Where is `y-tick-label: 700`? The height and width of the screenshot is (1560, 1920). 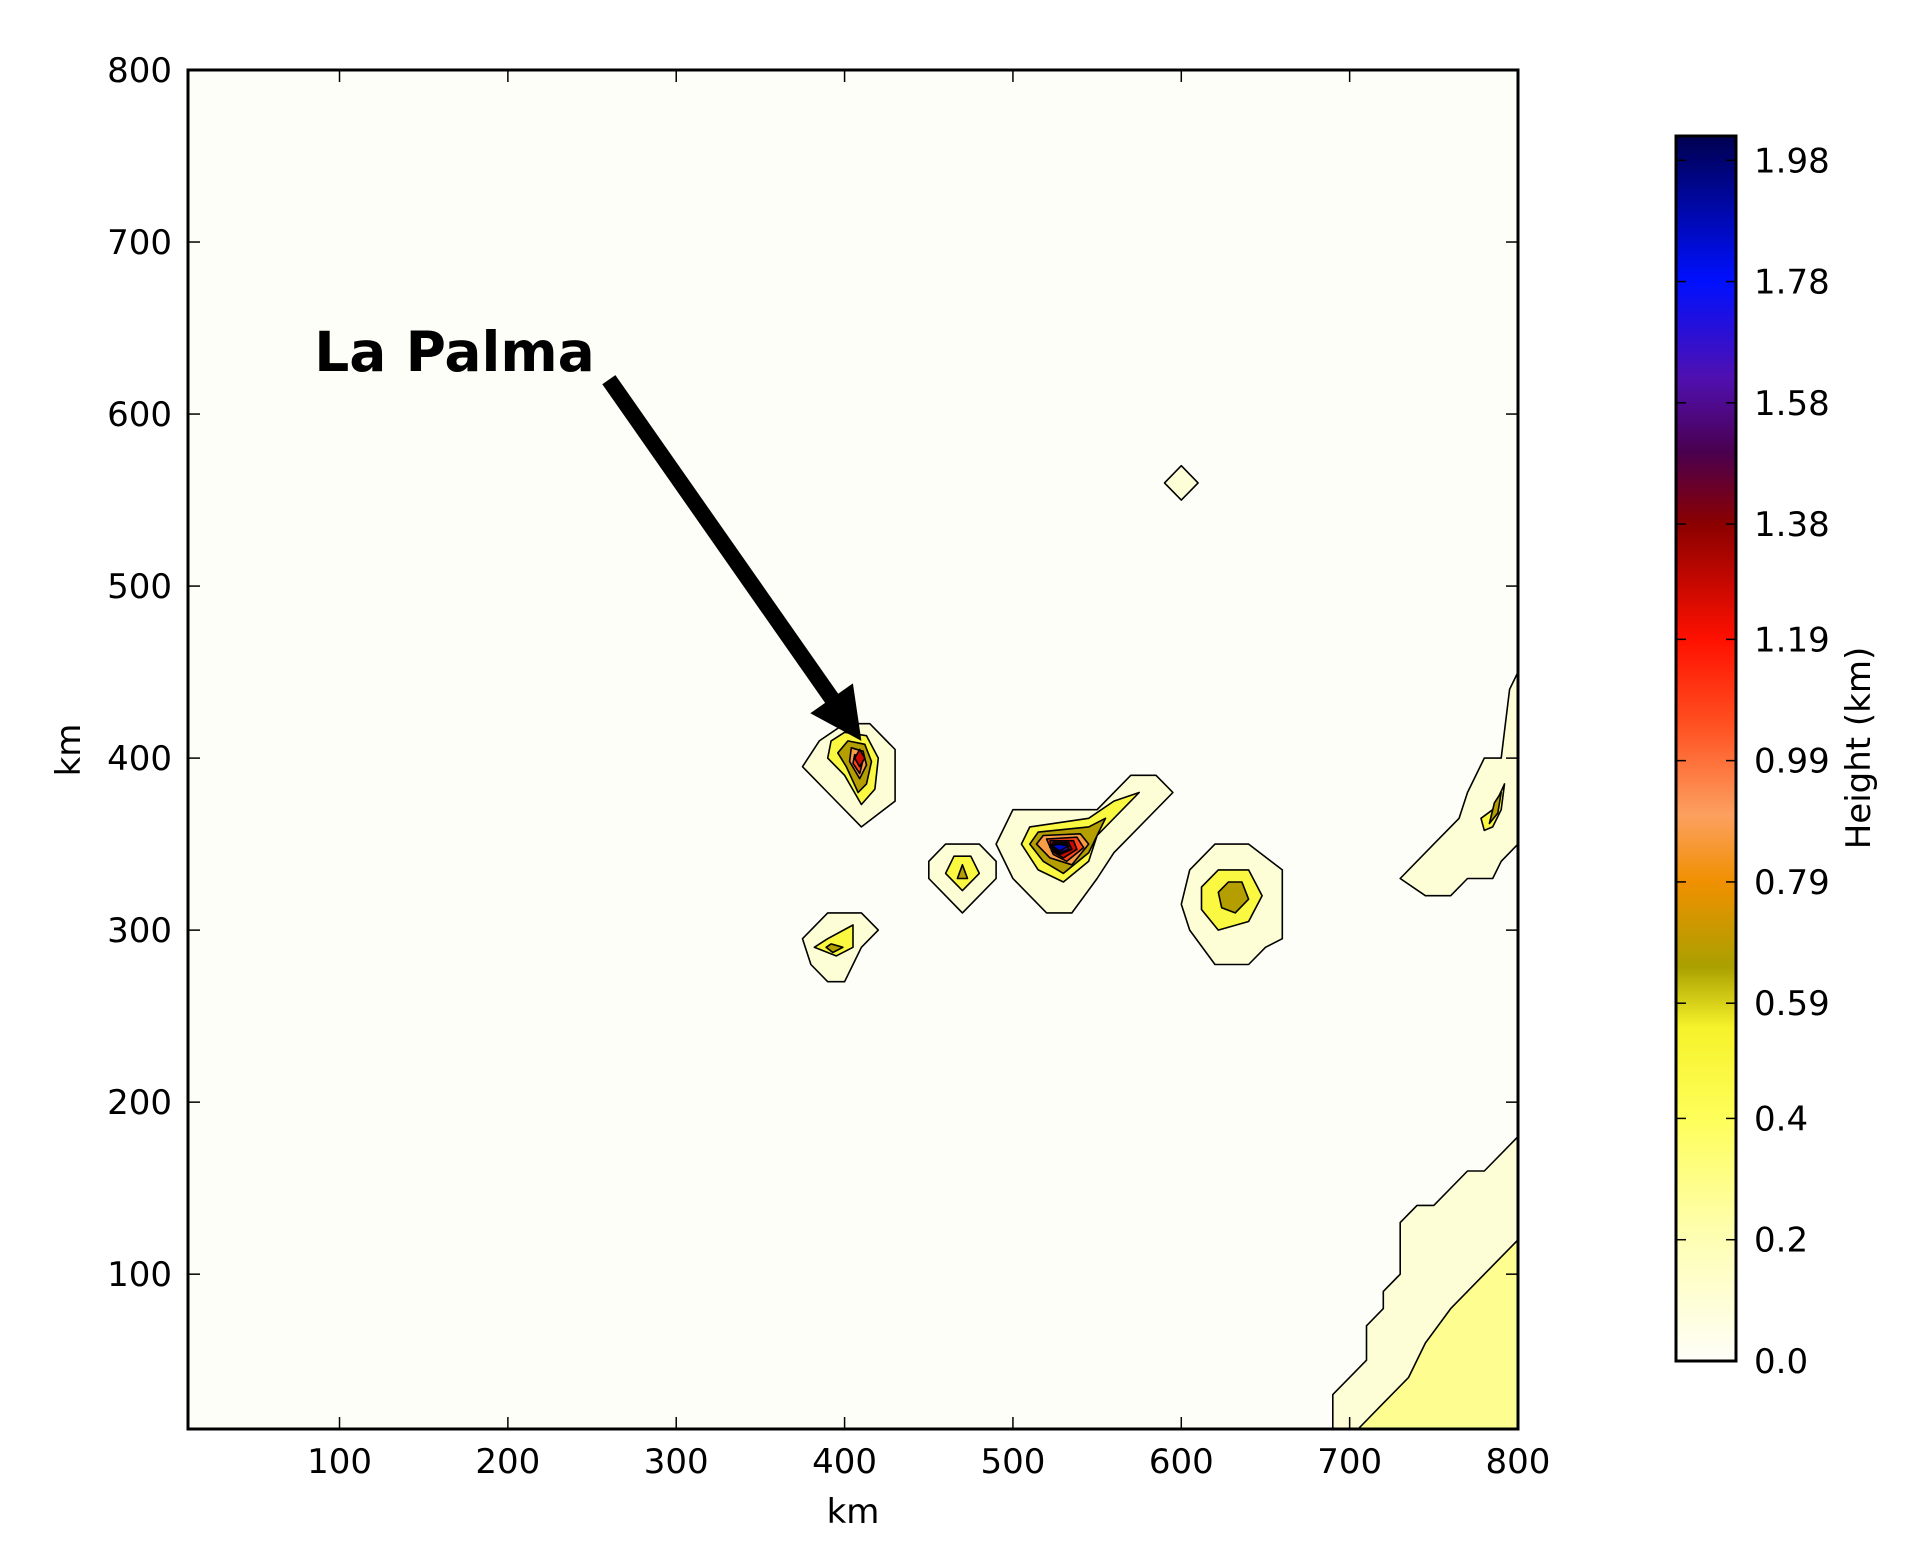
y-tick-label: 700 is located at coordinates (139, 243).